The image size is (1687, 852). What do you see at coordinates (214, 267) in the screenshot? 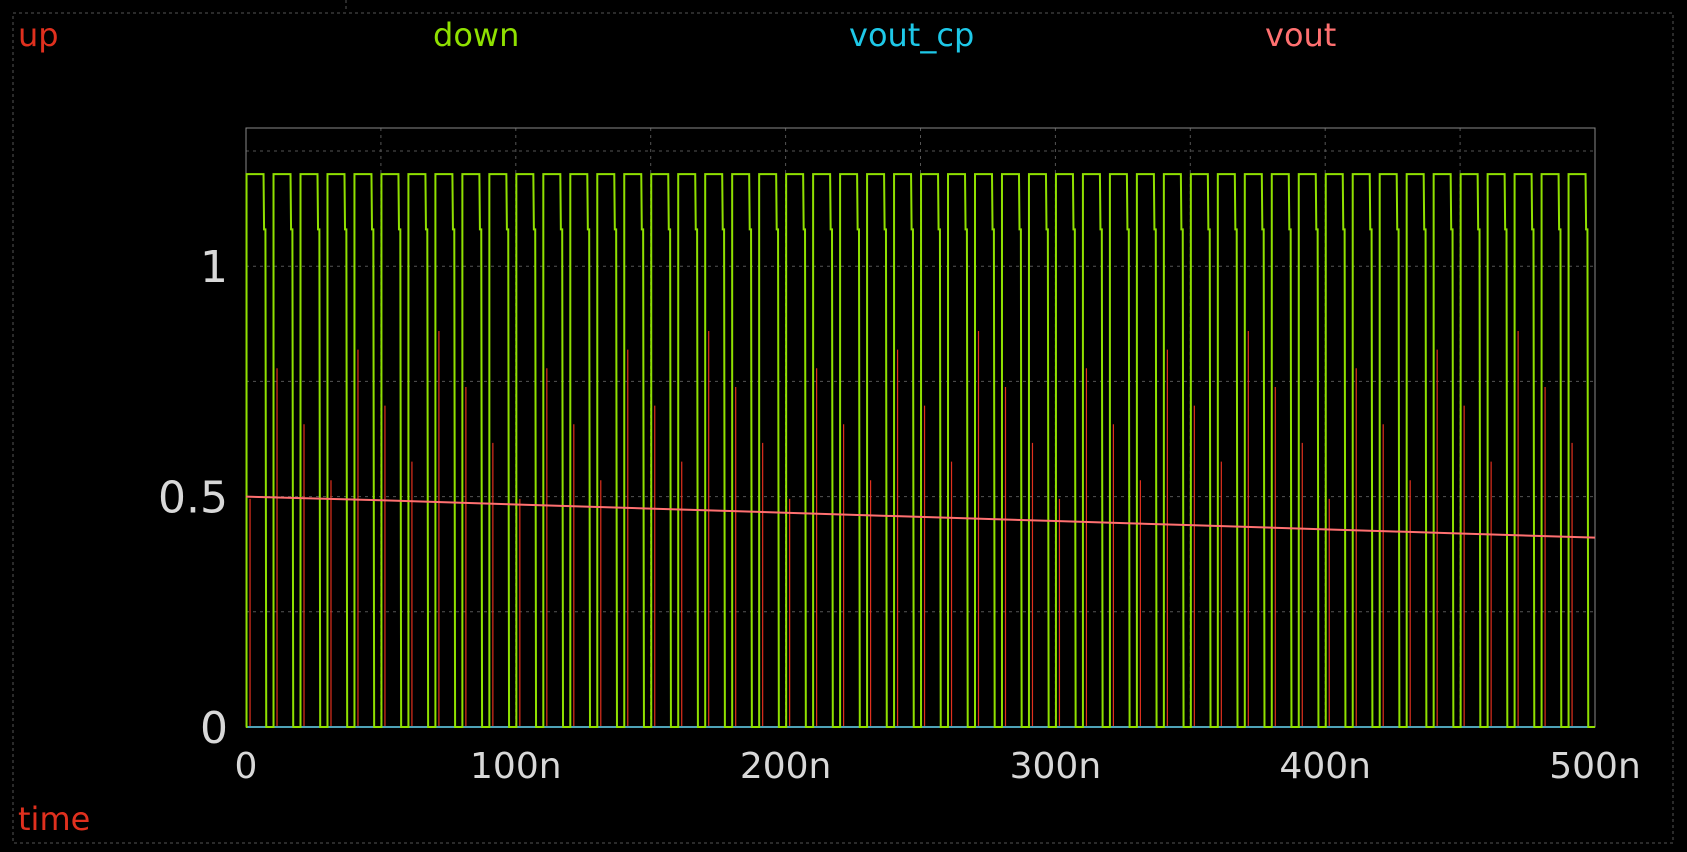
I see `y-tick-label: 1` at bounding box center [214, 267].